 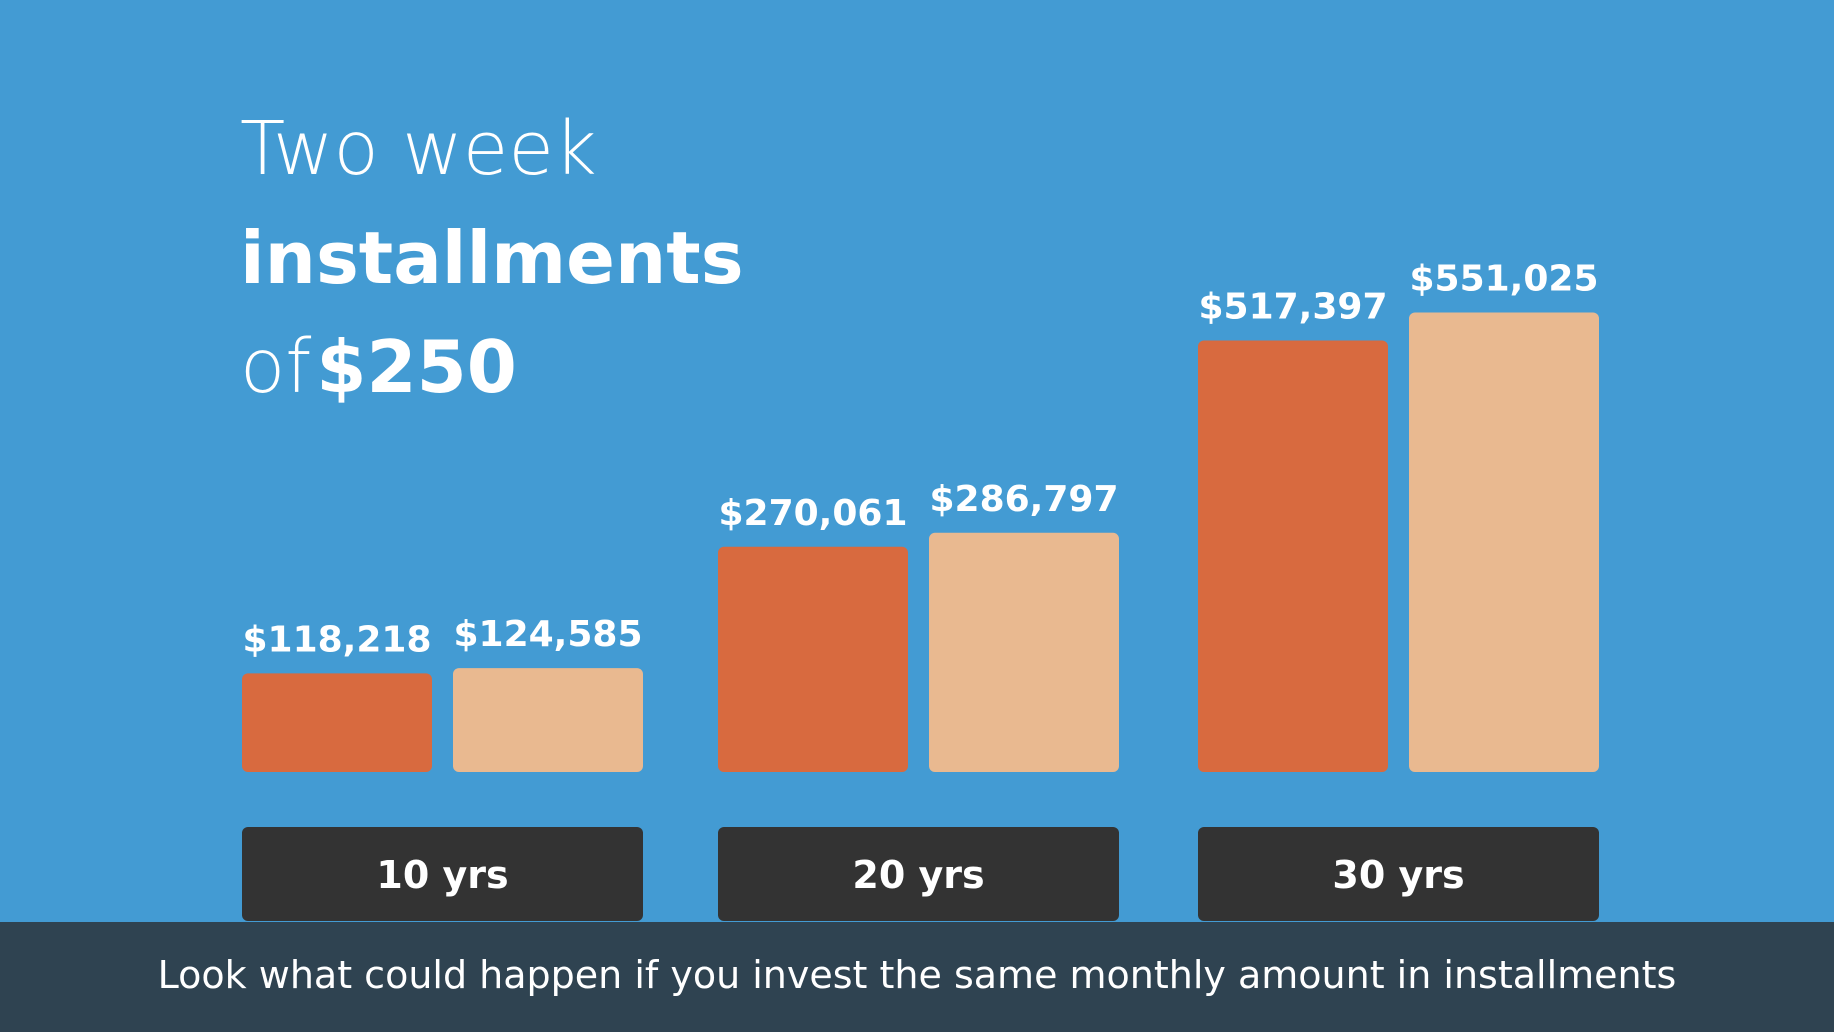 I want to click on category-label-1: 20 yrs, so click(x=918, y=875).